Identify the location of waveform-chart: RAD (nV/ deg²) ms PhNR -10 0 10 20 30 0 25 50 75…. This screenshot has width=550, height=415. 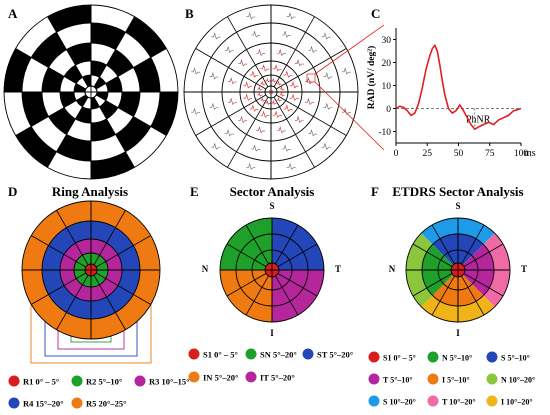
(451, 93).